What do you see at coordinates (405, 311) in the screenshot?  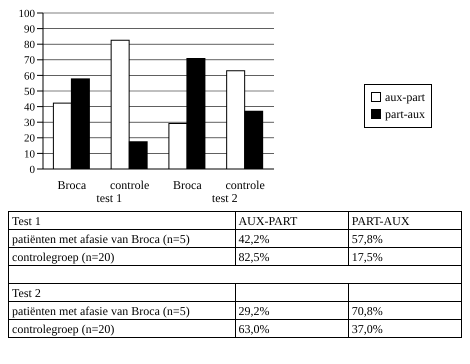 I see `text: 70,8%` at bounding box center [405, 311].